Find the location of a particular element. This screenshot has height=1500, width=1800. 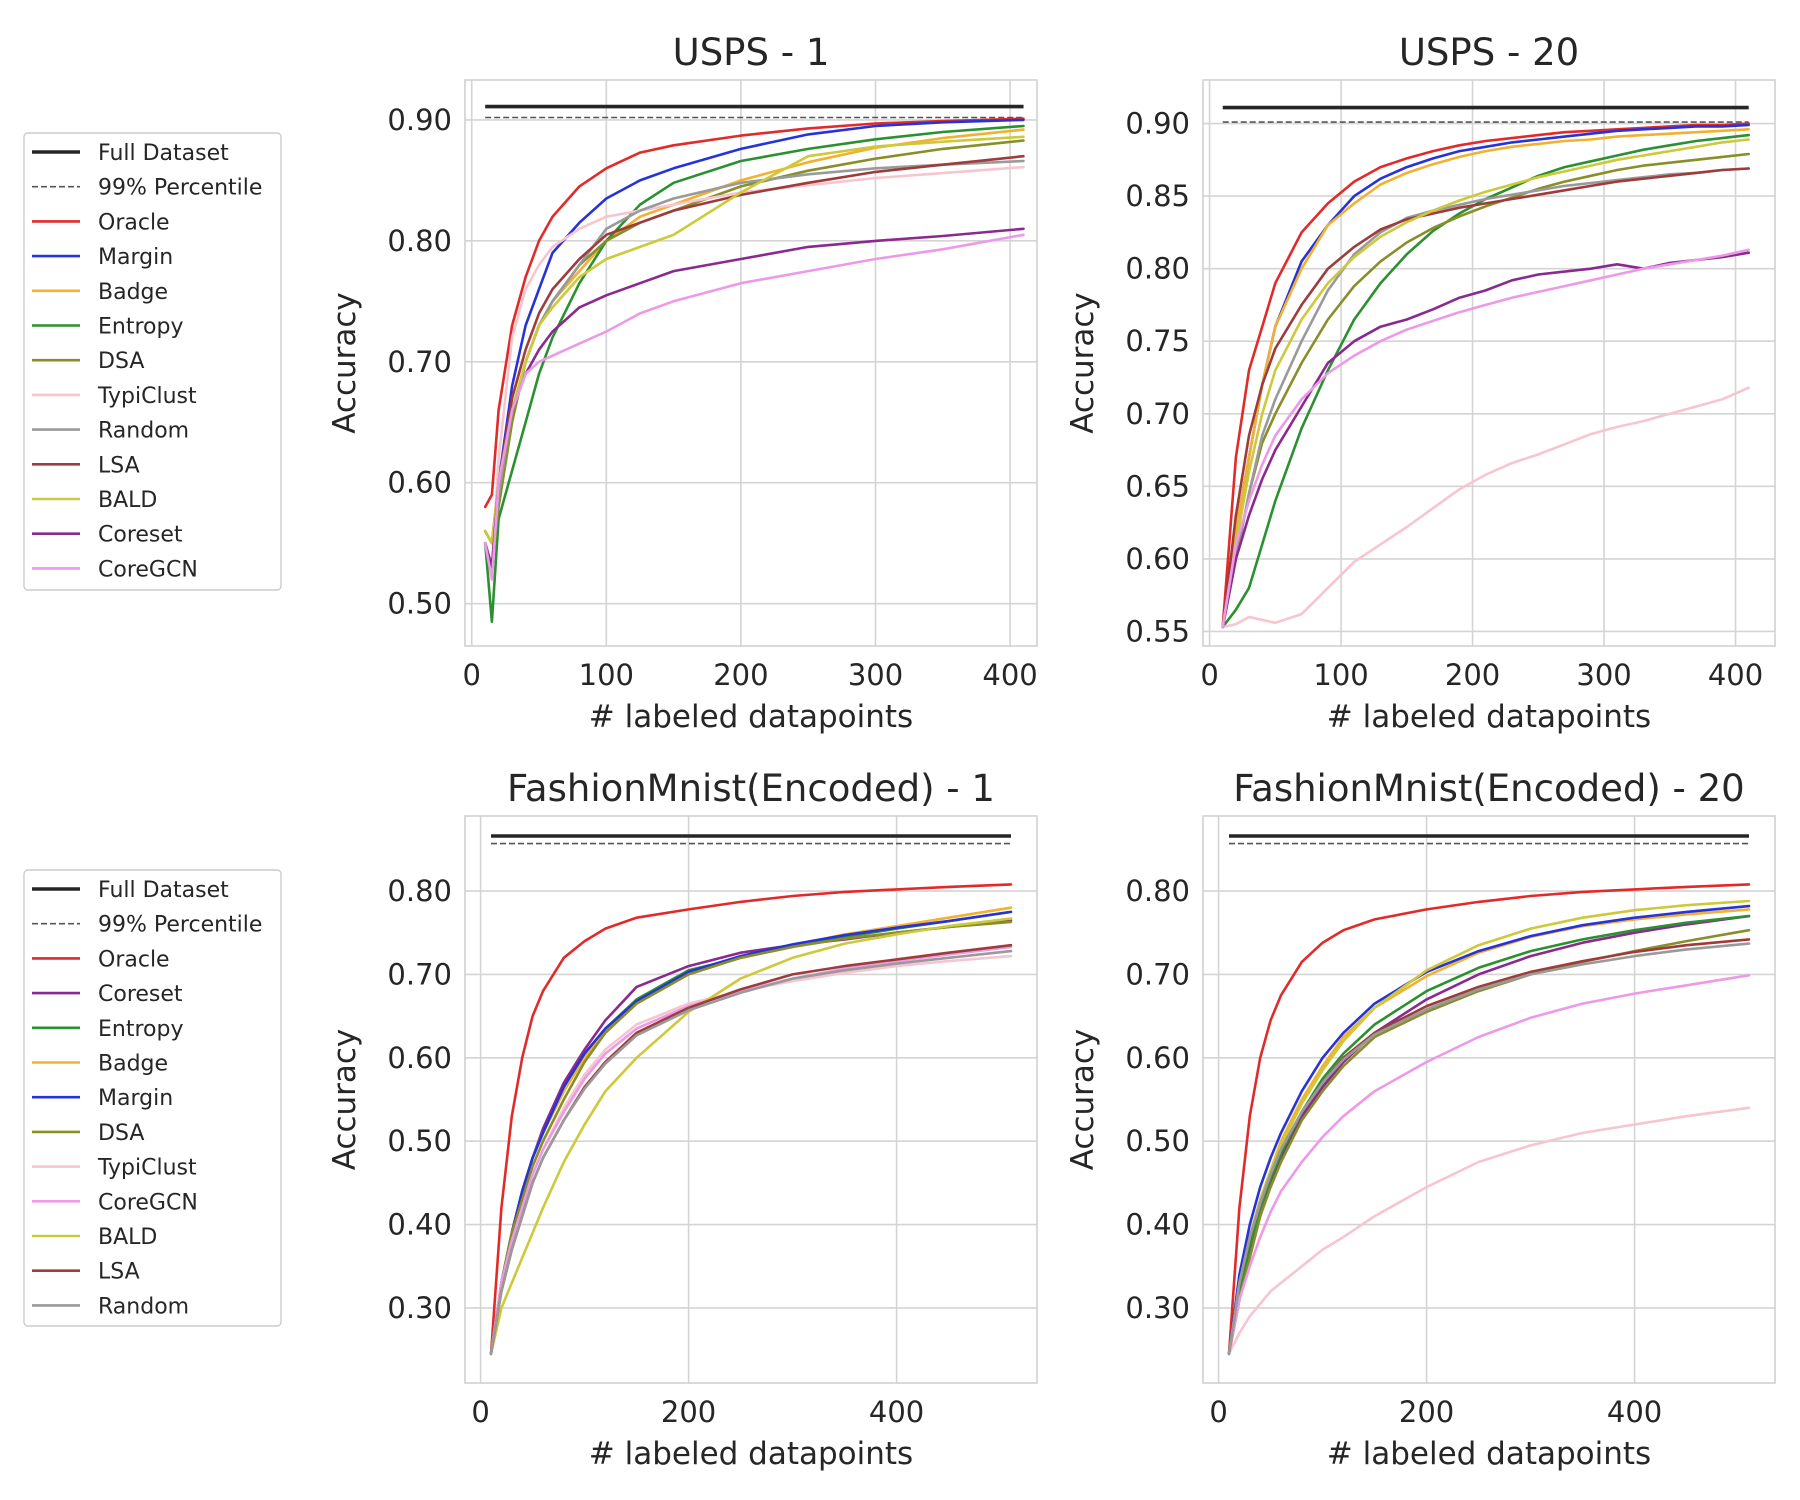

panel-title: FashionMnist(Encoded) - 20 is located at coordinates (1488, 788).